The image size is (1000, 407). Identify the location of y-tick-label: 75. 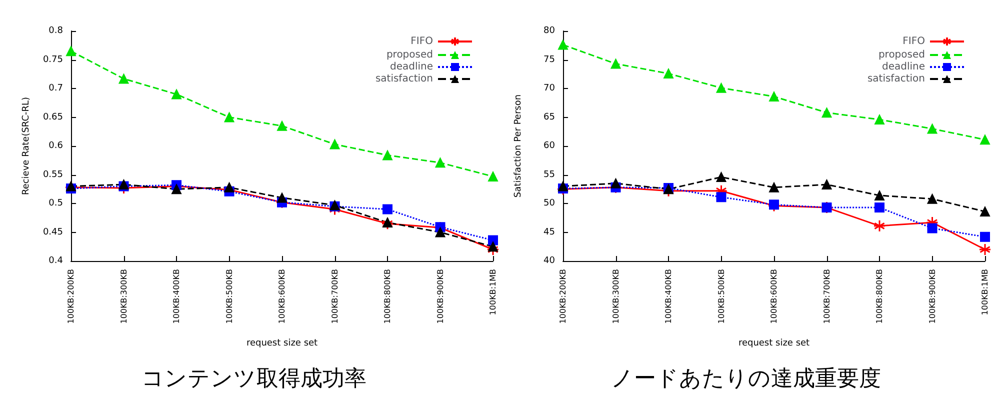
(549, 59).